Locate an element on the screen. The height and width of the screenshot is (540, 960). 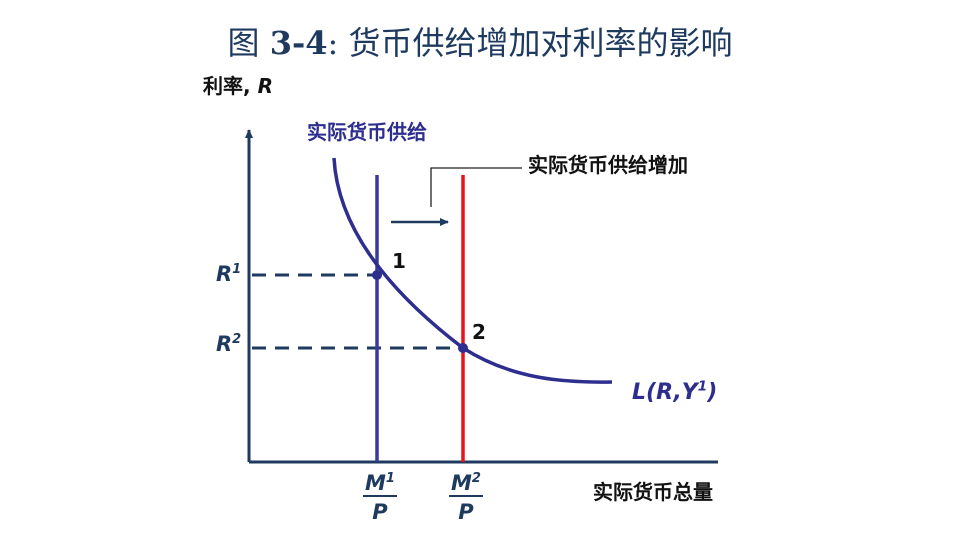
demand-sup: 1 is located at coordinates (702, 386).